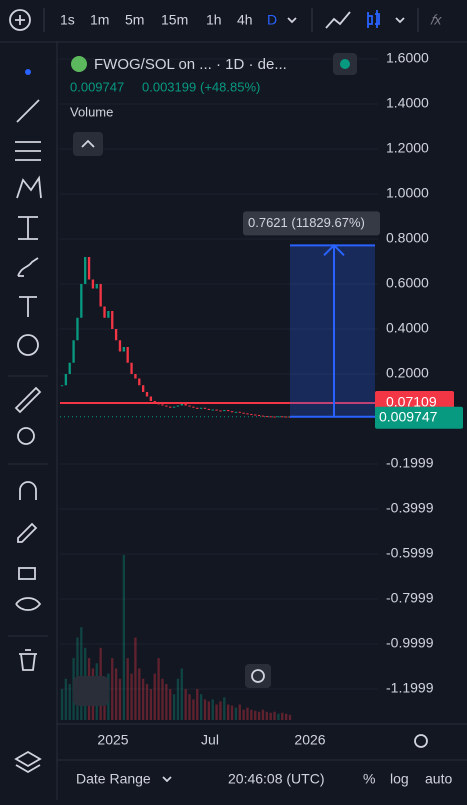  What do you see at coordinates (28, 306) in the screenshot?
I see `text-tool` at bounding box center [28, 306].